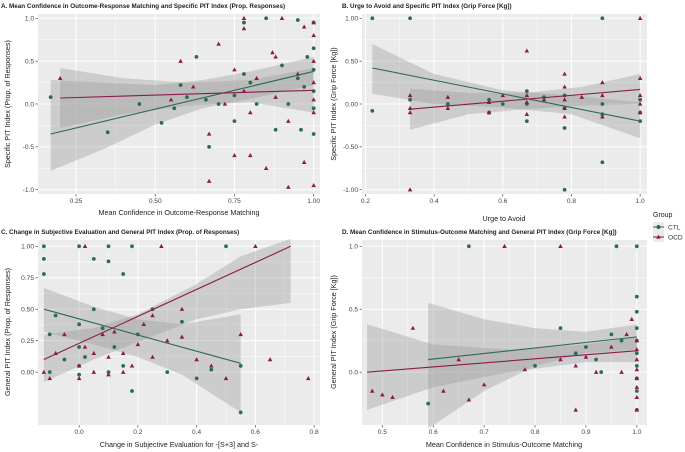 The image size is (685, 452). Describe the element at coordinates (195, 199) in the screenshot. I see `panel-a-x-ticks: 0.25 0.50 0.75 1.00` at that location.